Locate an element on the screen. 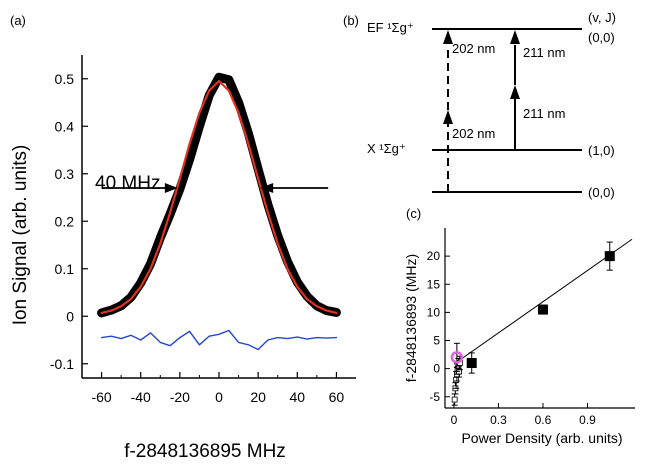 The image size is (654, 465). data-point-circle is located at coordinates (457, 357).